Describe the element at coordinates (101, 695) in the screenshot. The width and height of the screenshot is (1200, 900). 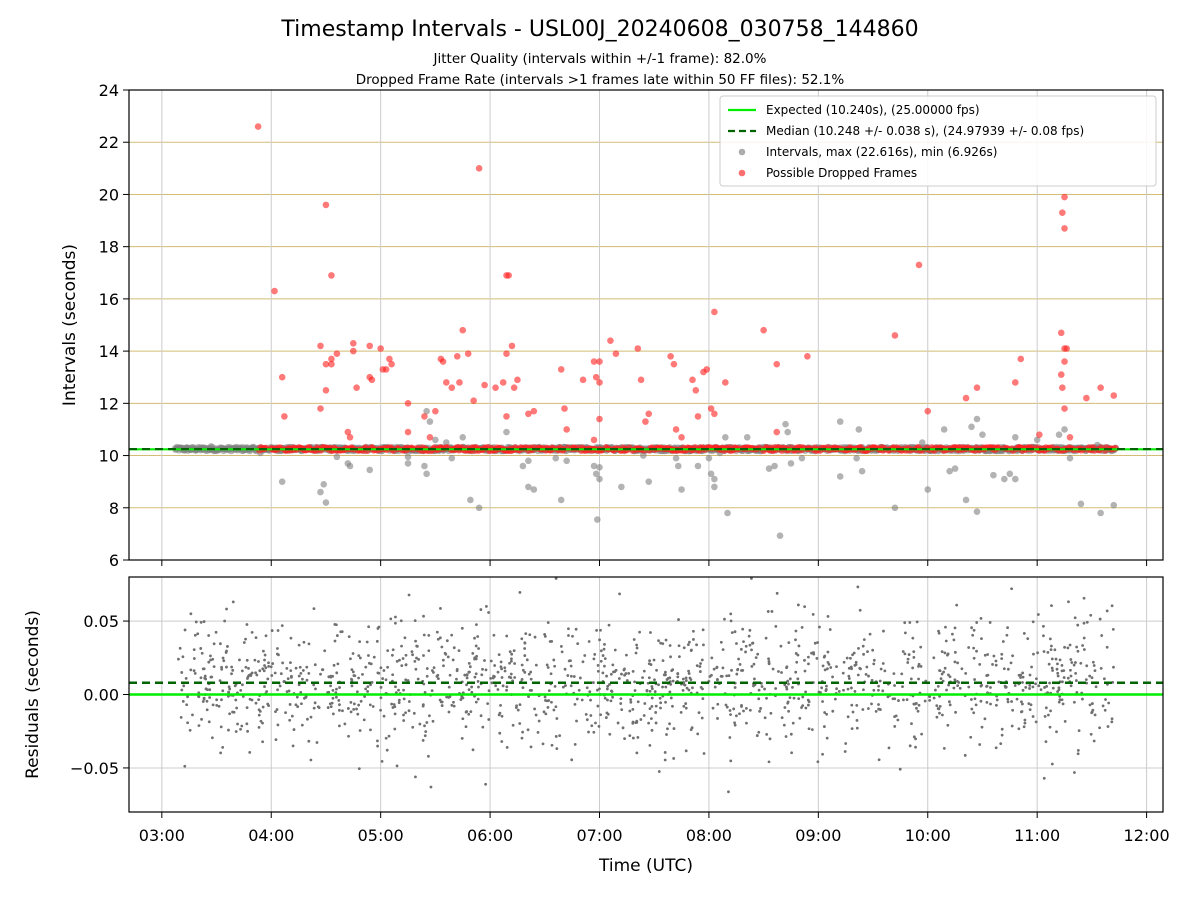
I see `y-tick-label: 0.00` at that location.